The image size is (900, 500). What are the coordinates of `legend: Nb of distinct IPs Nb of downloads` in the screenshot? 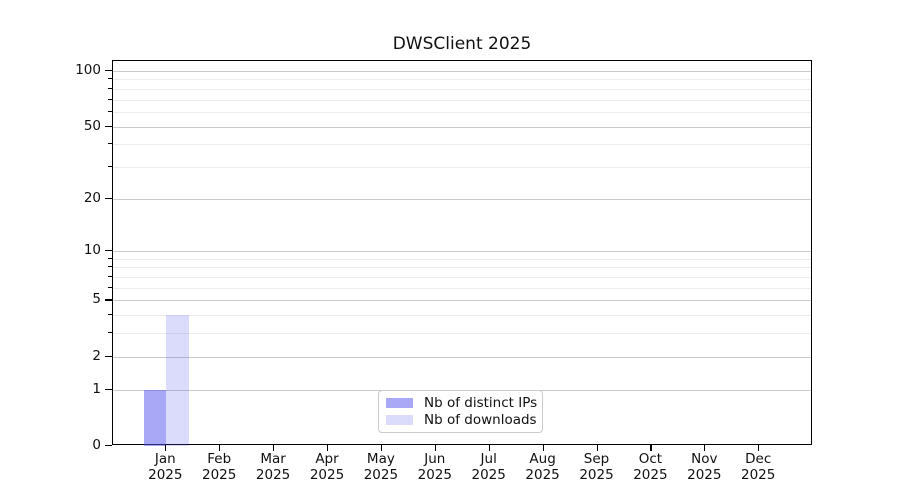 It's located at (460, 411).